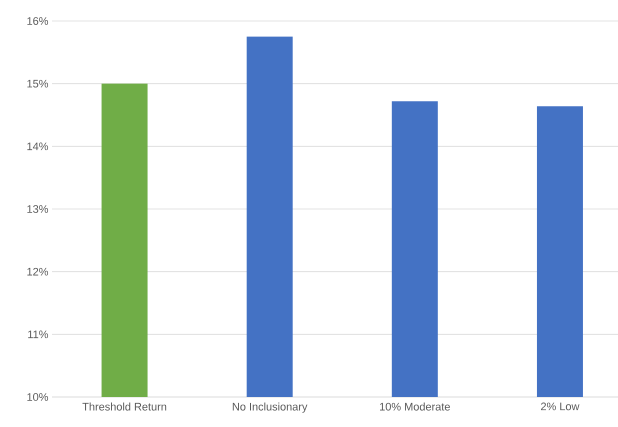 This screenshot has height=427, width=618. I want to click on x-tick-label: No Inclusionary, so click(270, 407).